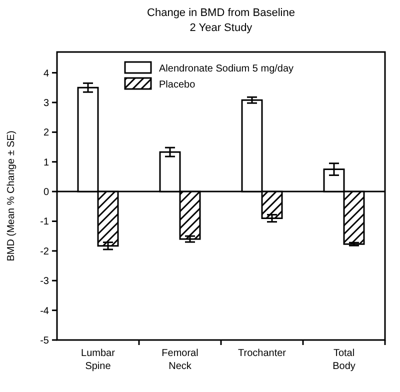 The height and width of the screenshot is (392, 400). Describe the element at coordinates (45, 252) in the screenshot. I see `y-tick-label: -2` at that location.